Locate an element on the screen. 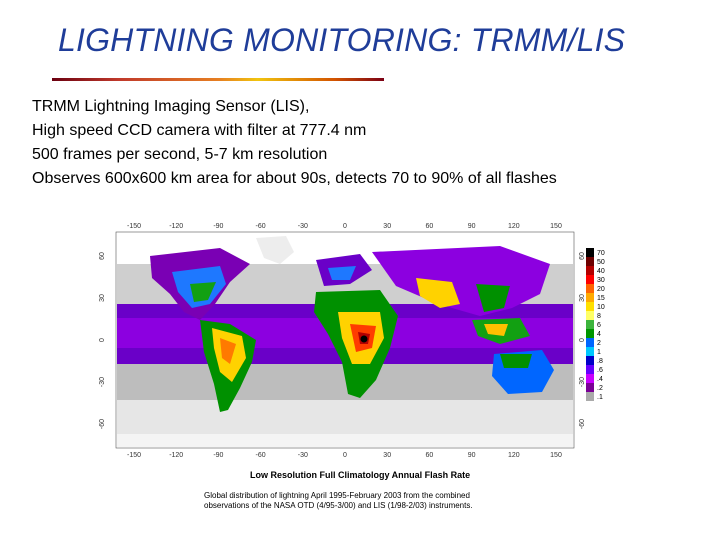 The image size is (720, 540). colorbar-label: 50 is located at coordinates (601, 262).